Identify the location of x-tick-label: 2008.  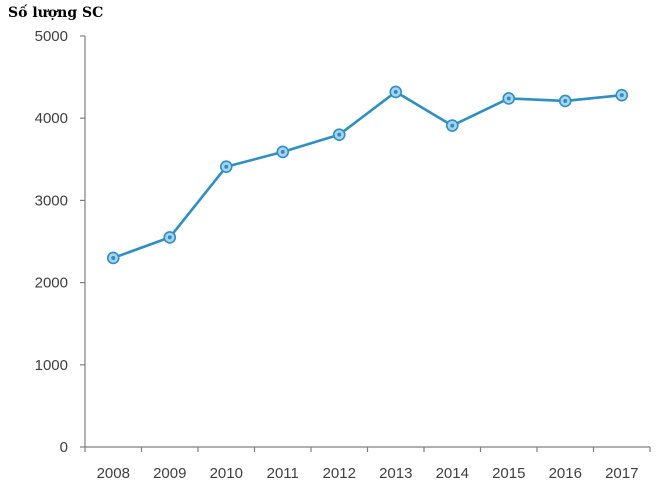
(113, 473).